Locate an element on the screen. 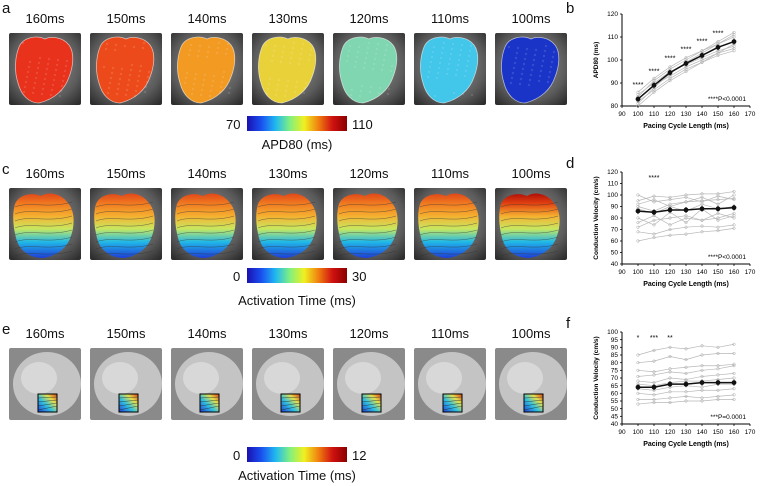 Image resolution: width=760 pixels, height=486 pixels. activation-colorbar-e is located at coordinates (297, 454).